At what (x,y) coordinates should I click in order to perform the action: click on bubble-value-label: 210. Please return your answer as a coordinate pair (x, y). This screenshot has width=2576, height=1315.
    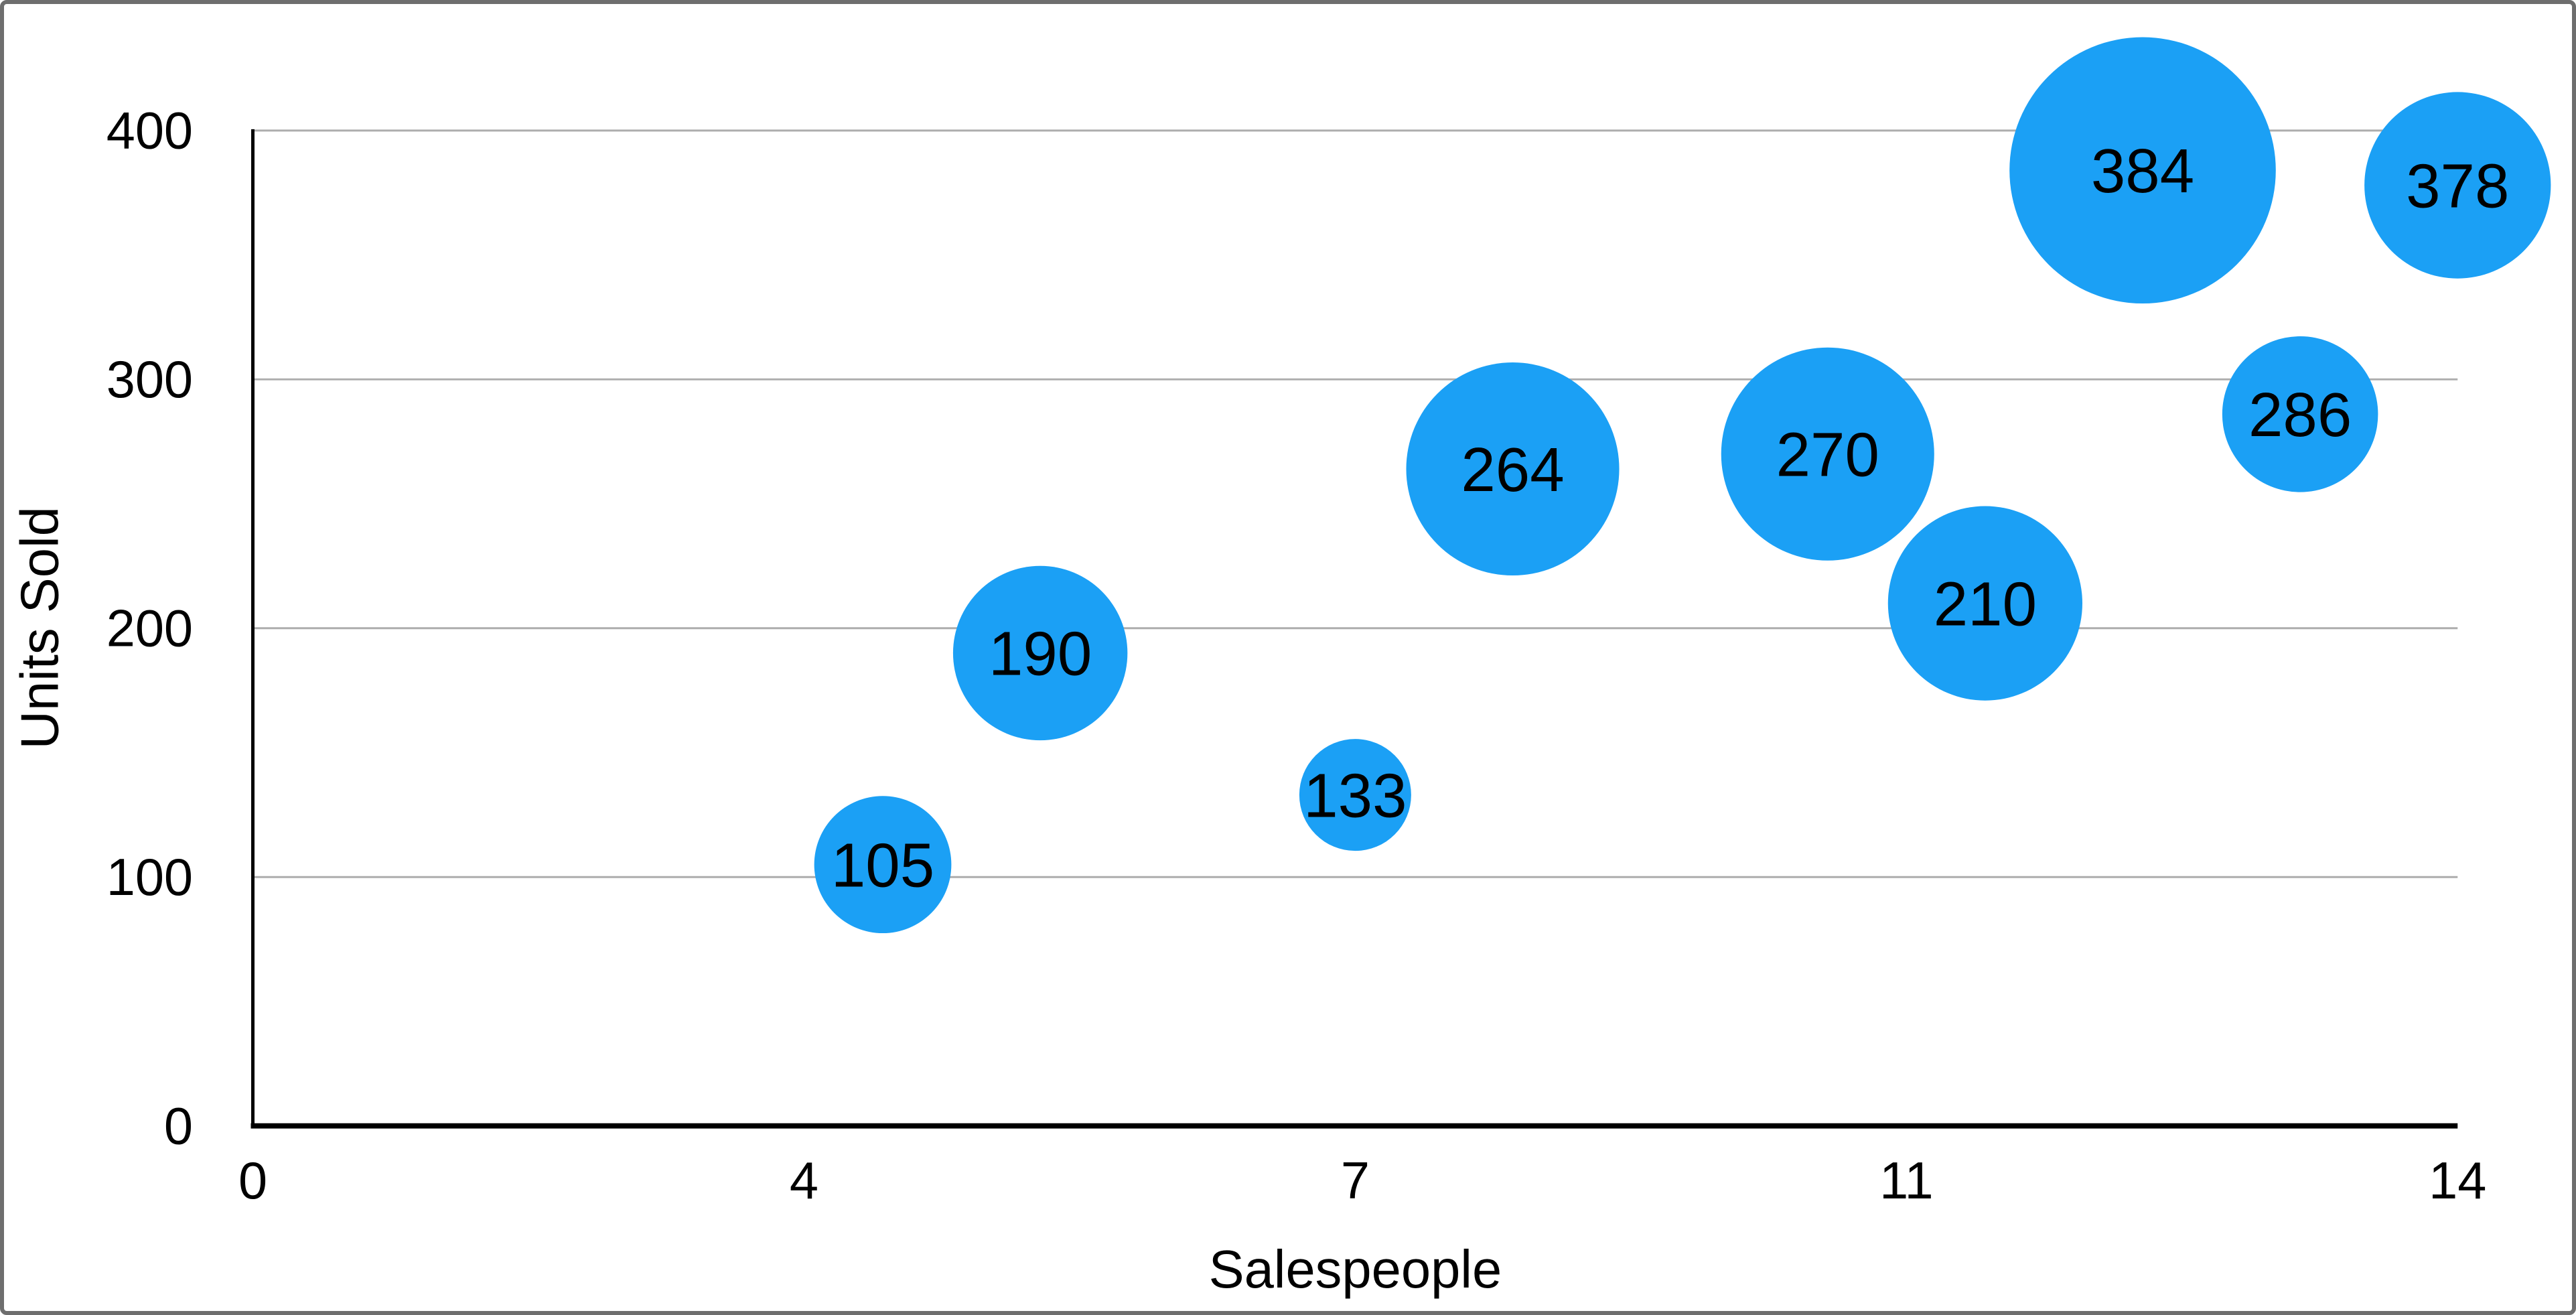
    Looking at the image, I should click on (1985, 603).